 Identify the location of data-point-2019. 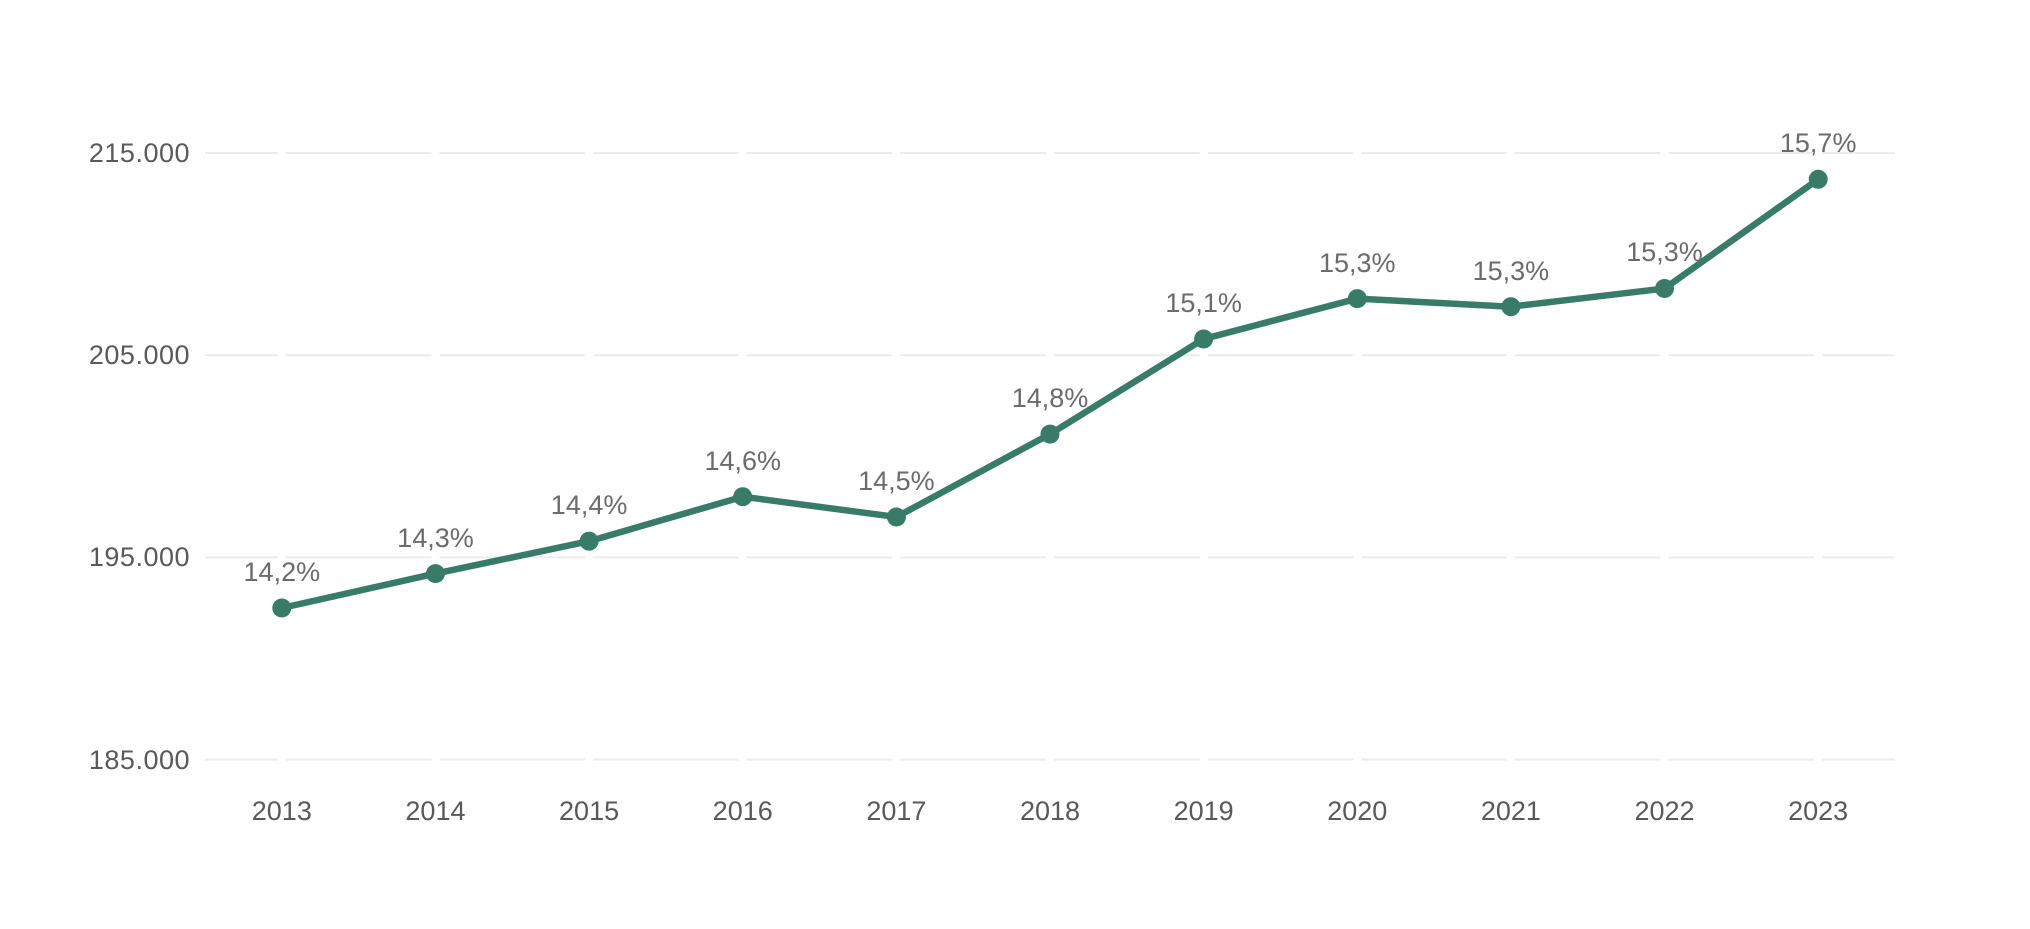
(1204, 339).